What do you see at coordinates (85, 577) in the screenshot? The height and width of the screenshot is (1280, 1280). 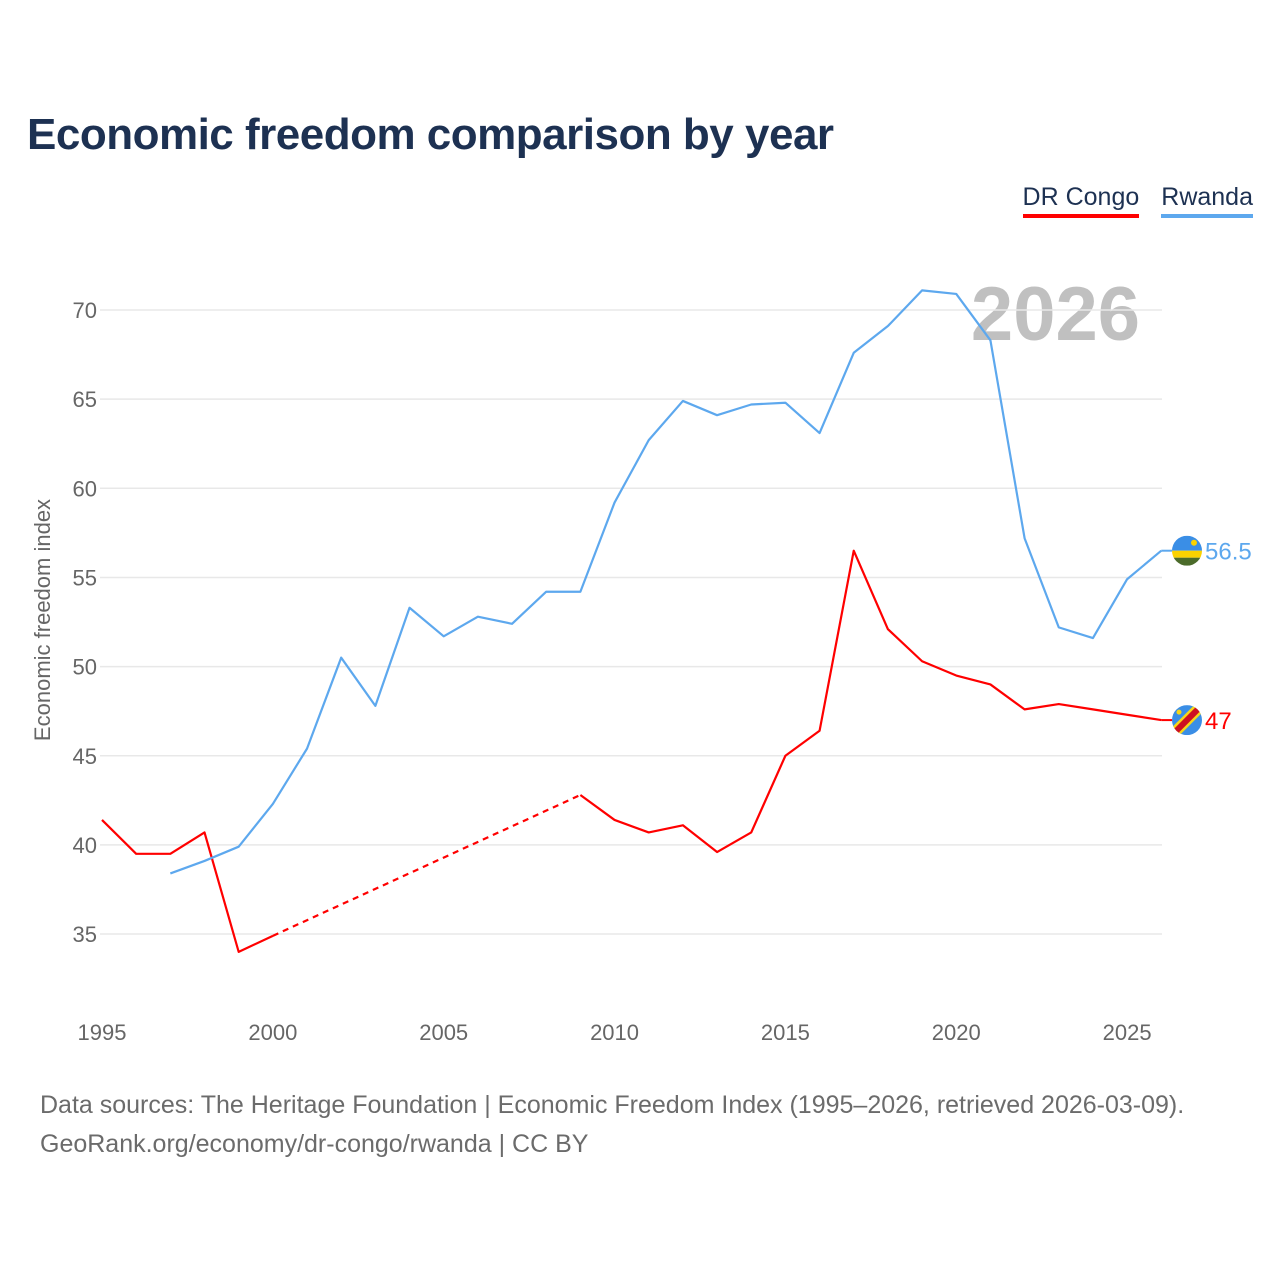 I see `y-tick-label: 55` at bounding box center [85, 577].